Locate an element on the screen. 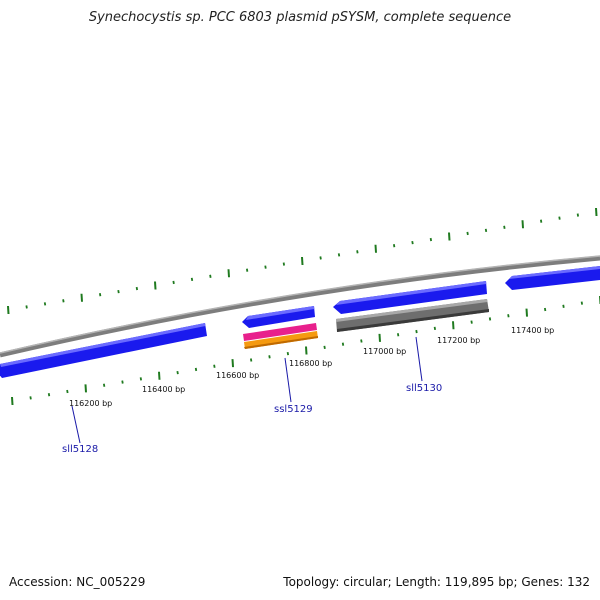  scale-label-116400: 116400 bp is located at coordinates (163, 389).